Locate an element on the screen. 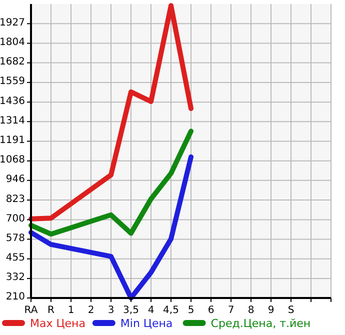  legend-label: Сред.Цена, т.йен is located at coordinates (260, 323).